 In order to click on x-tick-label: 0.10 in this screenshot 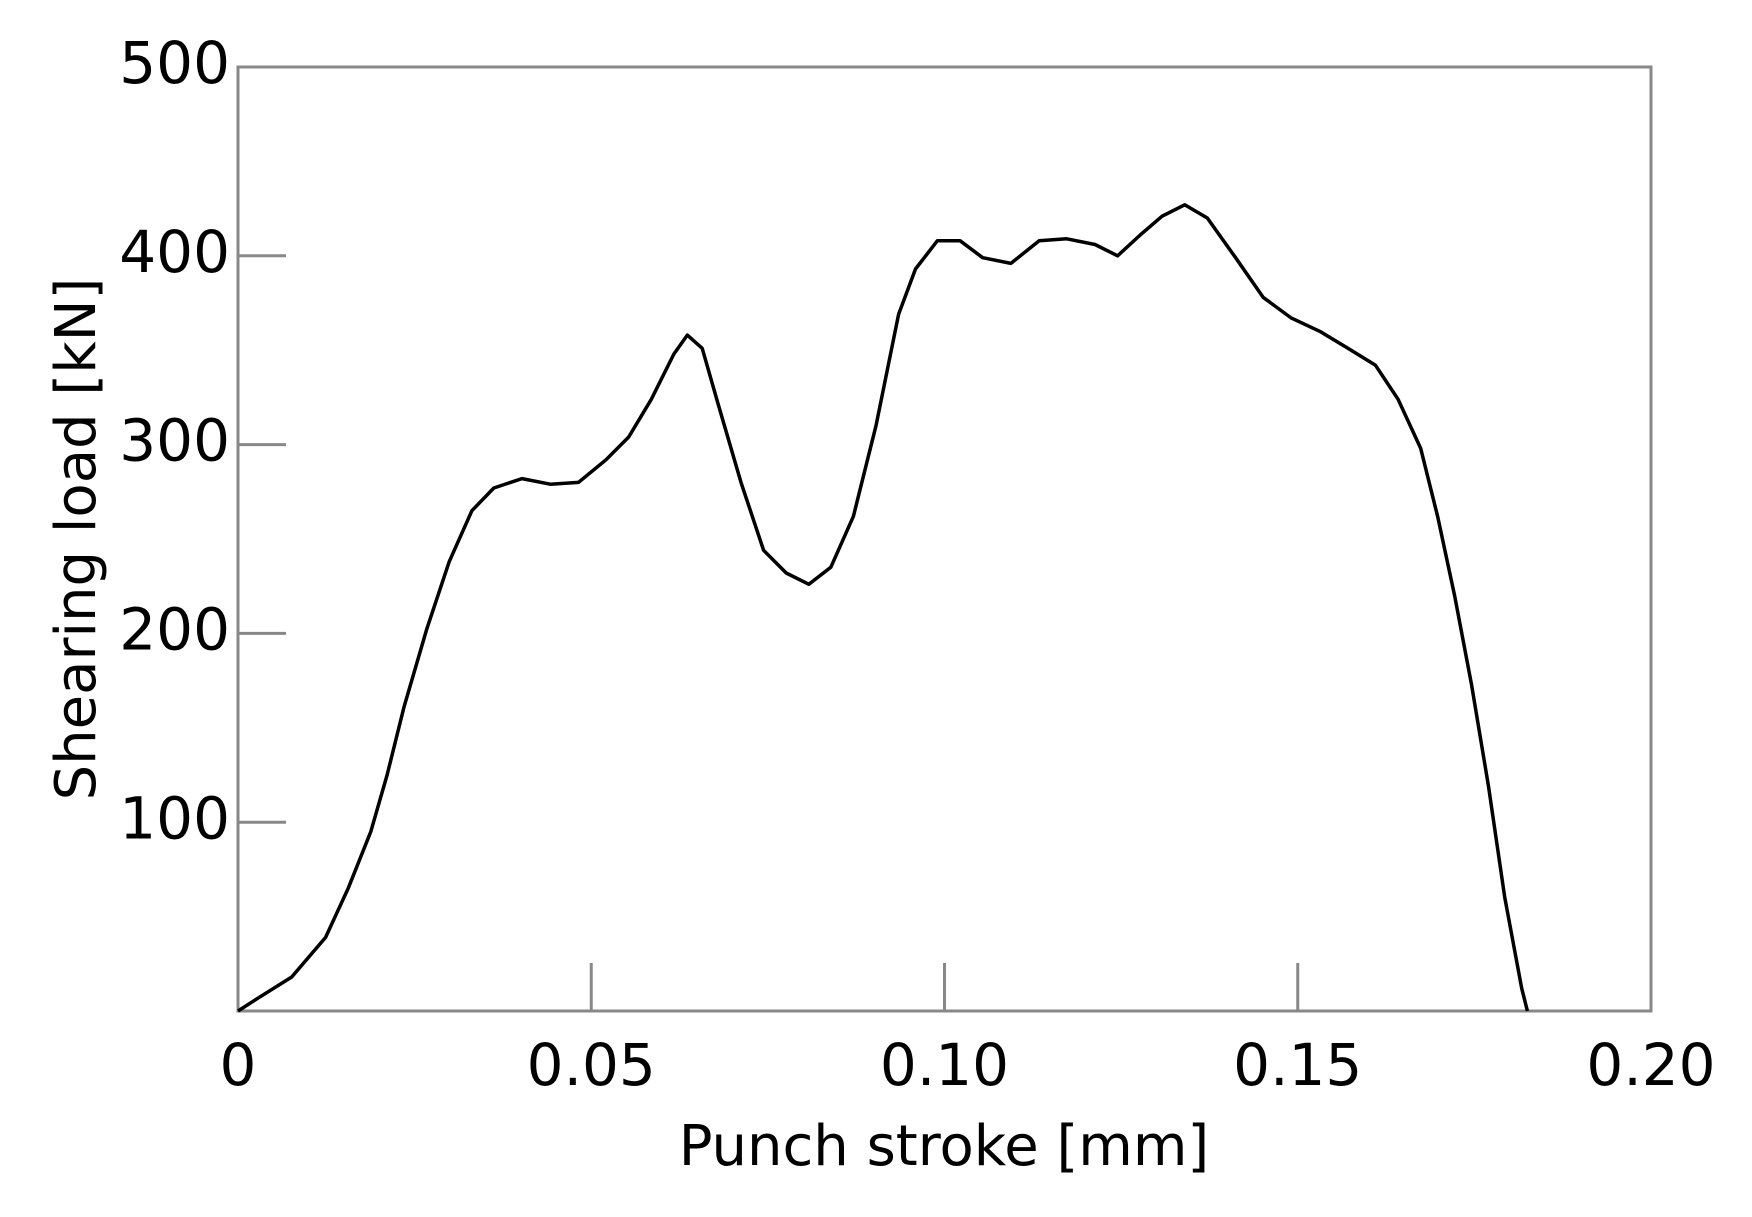, I will do `click(944, 1065)`.